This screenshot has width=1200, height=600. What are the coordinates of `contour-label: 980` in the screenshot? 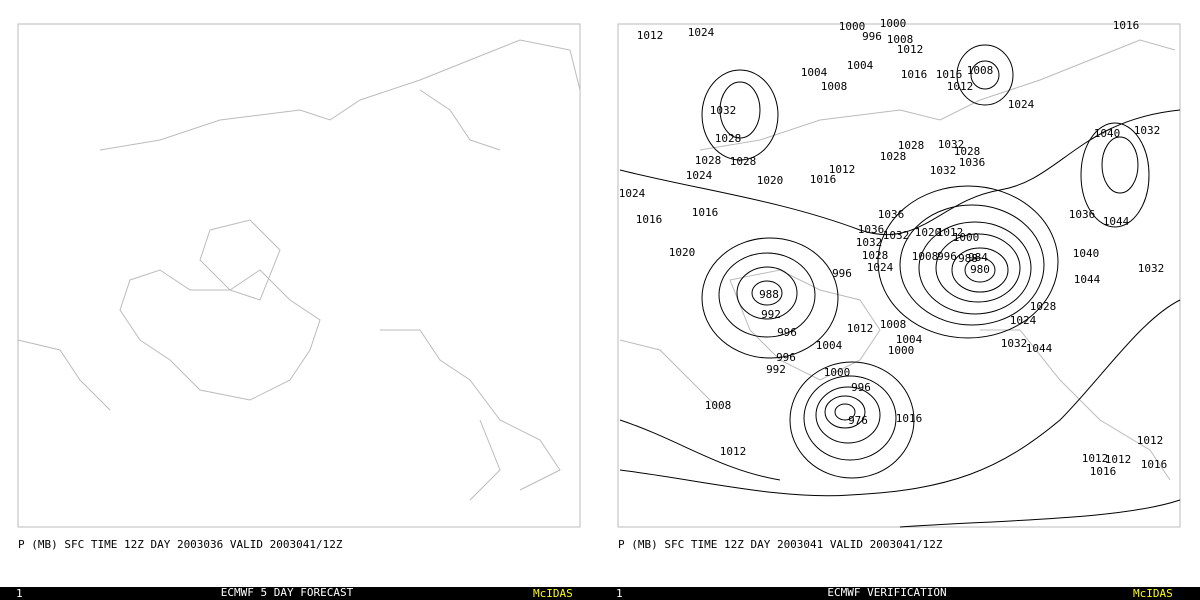 It's located at (980, 269).